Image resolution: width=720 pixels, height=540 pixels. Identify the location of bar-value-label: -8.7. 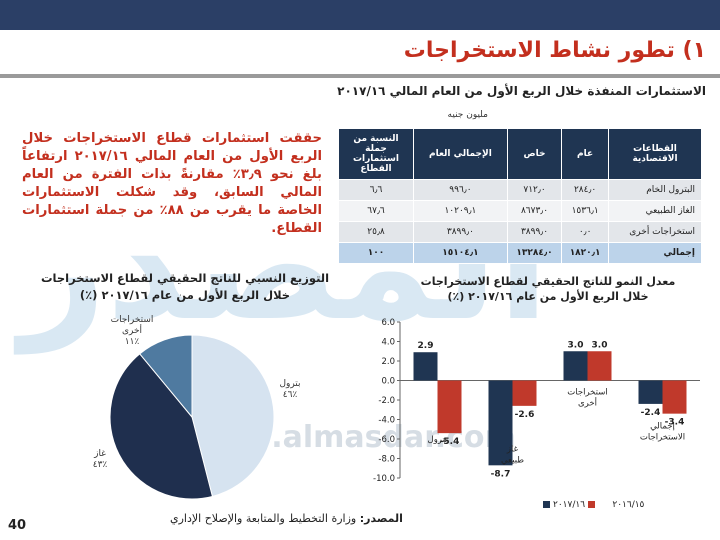
(501, 474).